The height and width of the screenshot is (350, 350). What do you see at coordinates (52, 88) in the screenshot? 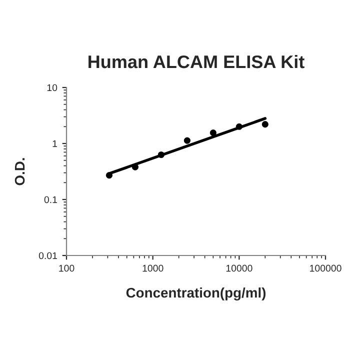
I see `y-tick-label: 10` at bounding box center [52, 88].